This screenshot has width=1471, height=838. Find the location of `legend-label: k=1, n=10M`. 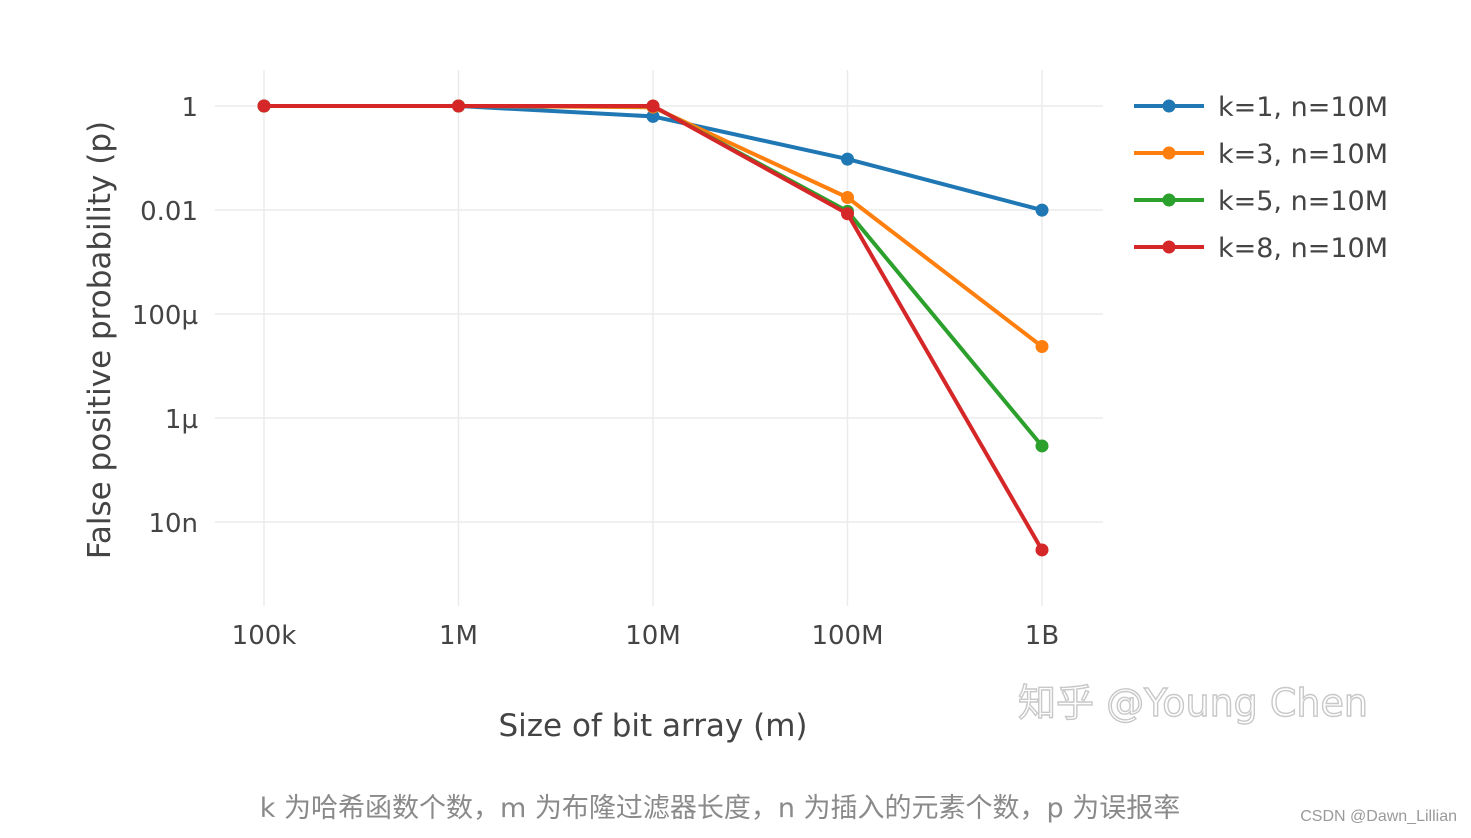

legend-label: k=1, n=10M is located at coordinates (1303, 107).